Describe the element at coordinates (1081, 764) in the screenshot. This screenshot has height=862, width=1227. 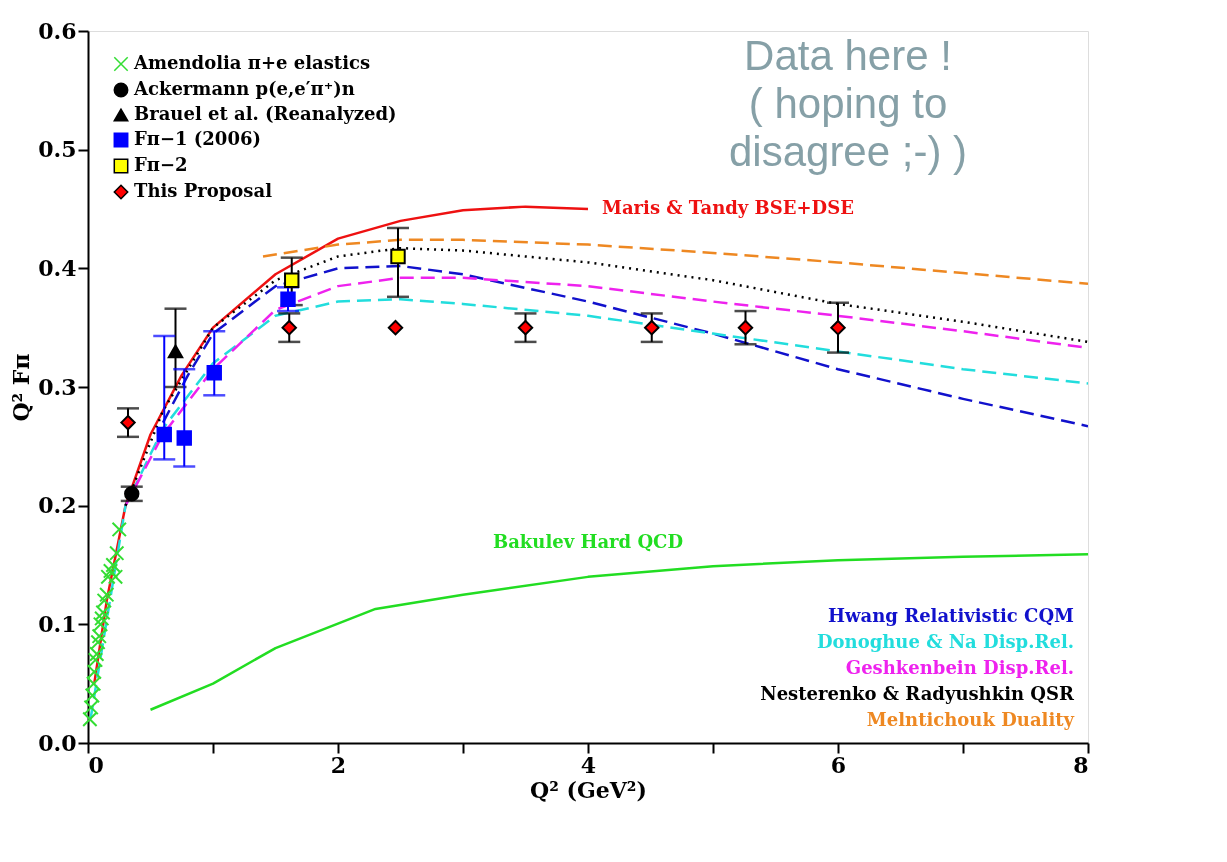
I see `x-tick-label: 8` at that location.